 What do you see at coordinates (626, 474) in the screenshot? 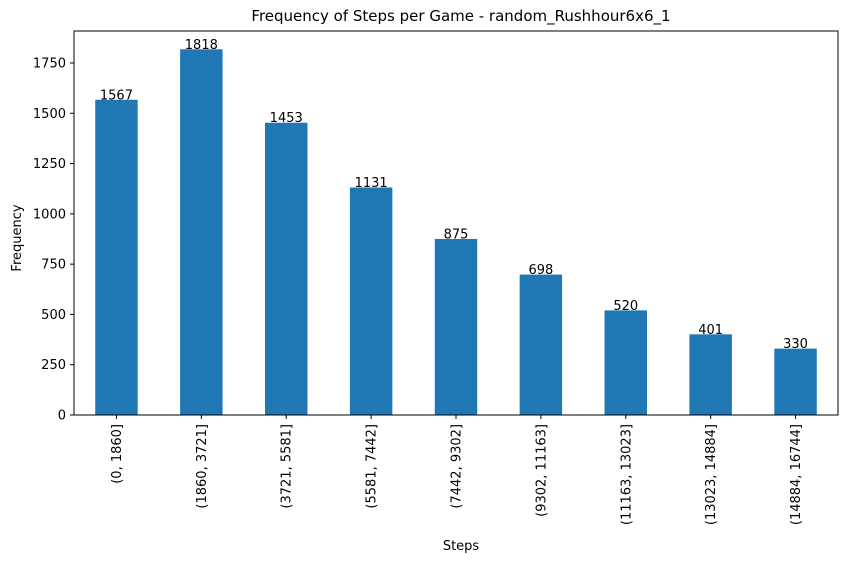
I see `x-tick-label-6: (11163, 13023]` at bounding box center [626, 474].